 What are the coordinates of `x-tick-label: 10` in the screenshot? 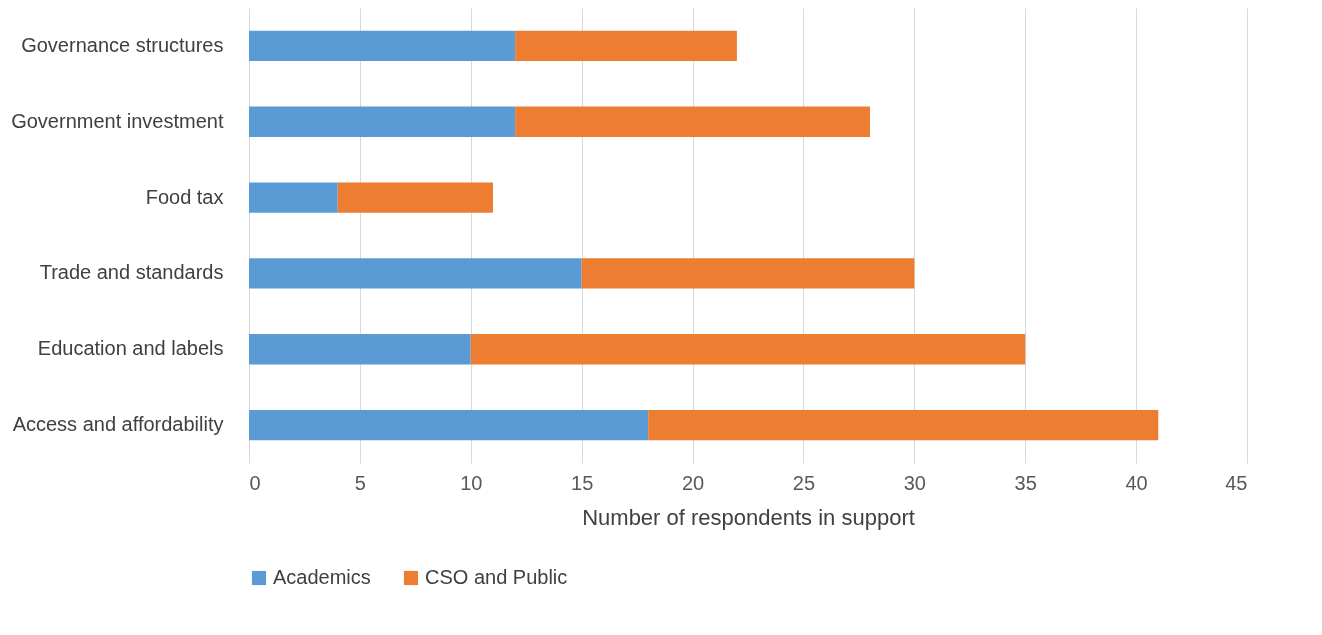 It's located at (471, 482).